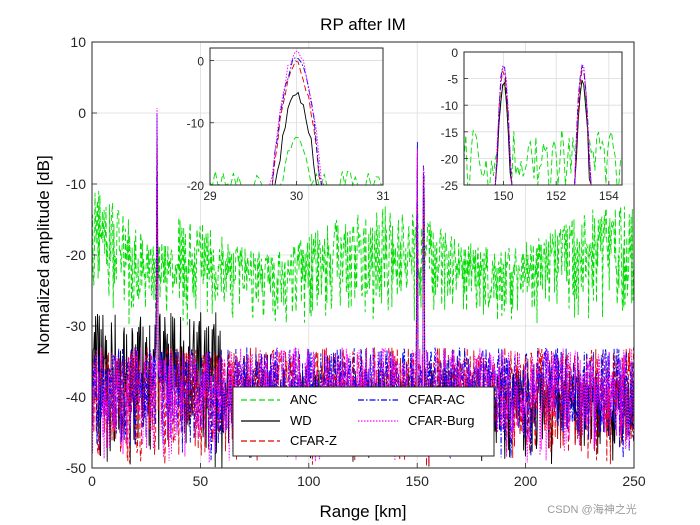 This screenshot has height=525, width=700. I want to click on inset-near-y-tick-label: 0, so click(200, 61).